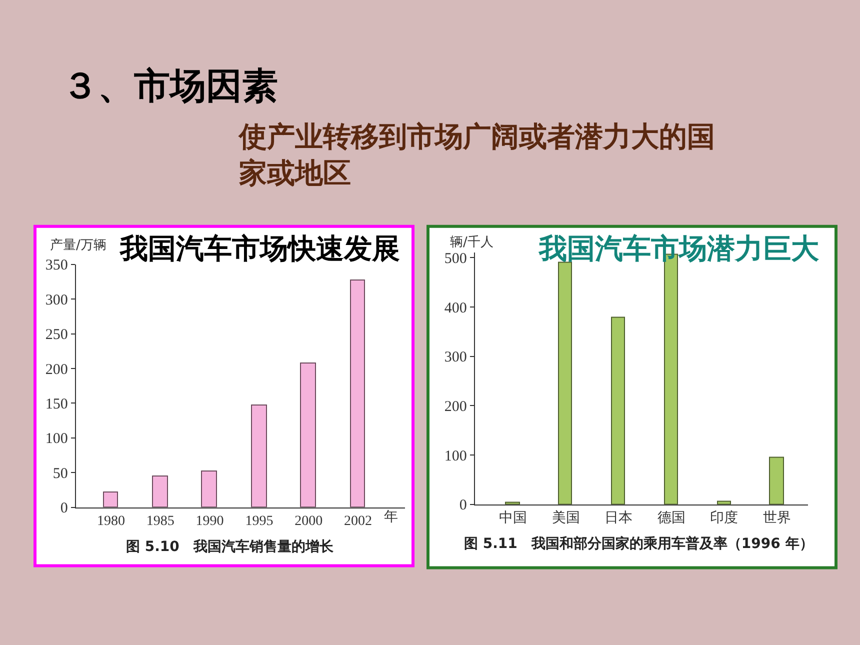  What do you see at coordinates (259, 522) in the screenshot?
I see `x-tick-label: 1995` at bounding box center [259, 522].